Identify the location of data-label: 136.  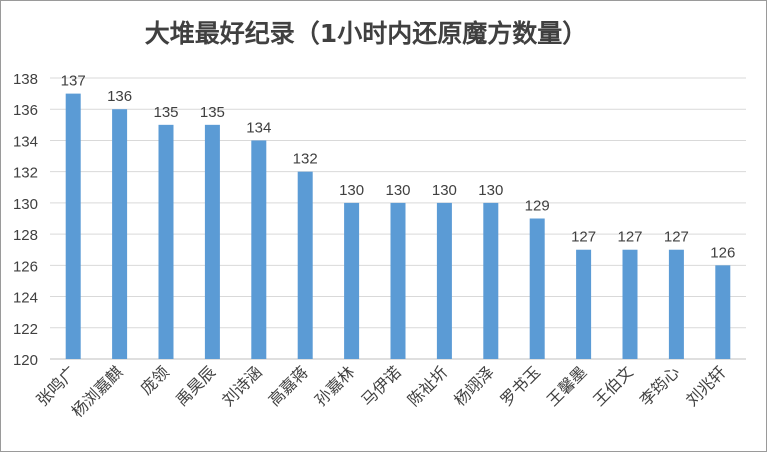
(119, 96).